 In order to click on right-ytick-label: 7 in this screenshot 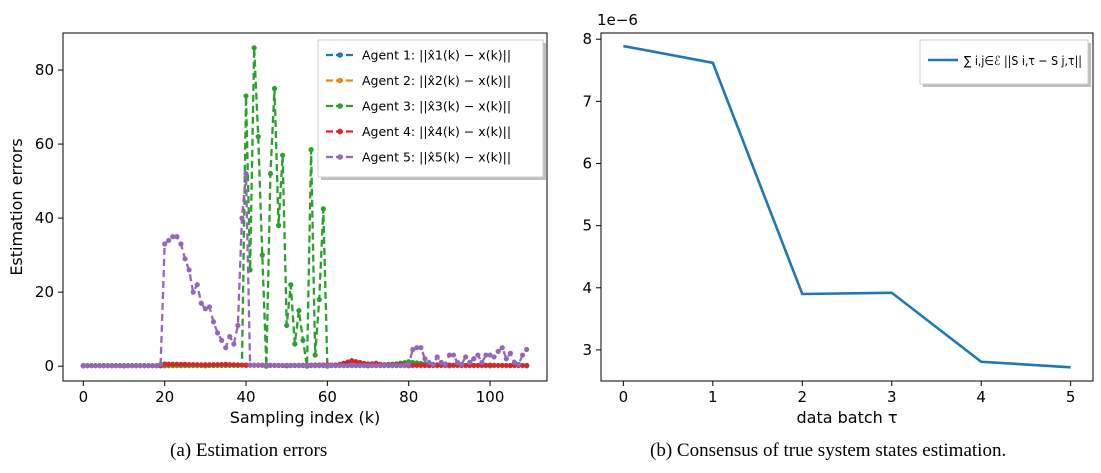, I will do `click(587, 101)`.